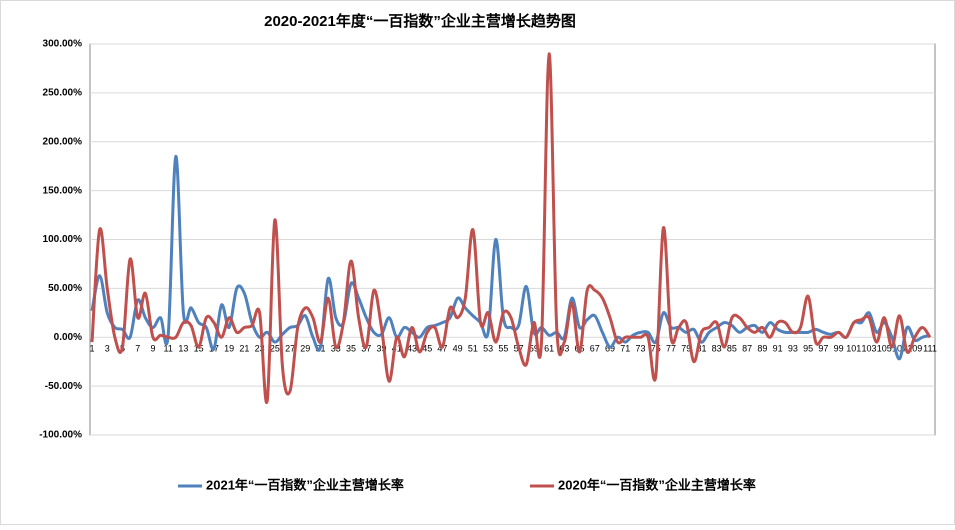 The height and width of the screenshot is (530, 955). Describe the element at coordinates (853, 349) in the screenshot. I see `x-tick-label: 101` at that location.